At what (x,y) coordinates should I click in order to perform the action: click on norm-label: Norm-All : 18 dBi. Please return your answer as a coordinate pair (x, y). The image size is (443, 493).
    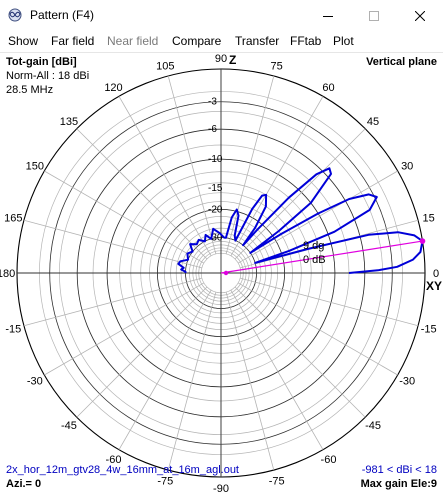
    Looking at the image, I should click on (48, 76).